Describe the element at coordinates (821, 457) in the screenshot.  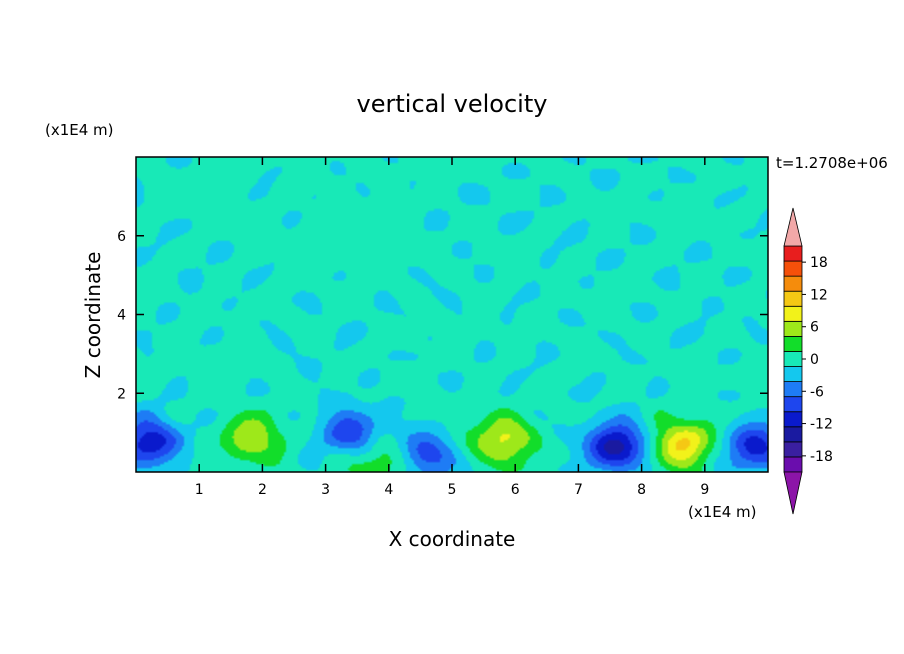
I see `colorbar-tick-label: -18` at that location.